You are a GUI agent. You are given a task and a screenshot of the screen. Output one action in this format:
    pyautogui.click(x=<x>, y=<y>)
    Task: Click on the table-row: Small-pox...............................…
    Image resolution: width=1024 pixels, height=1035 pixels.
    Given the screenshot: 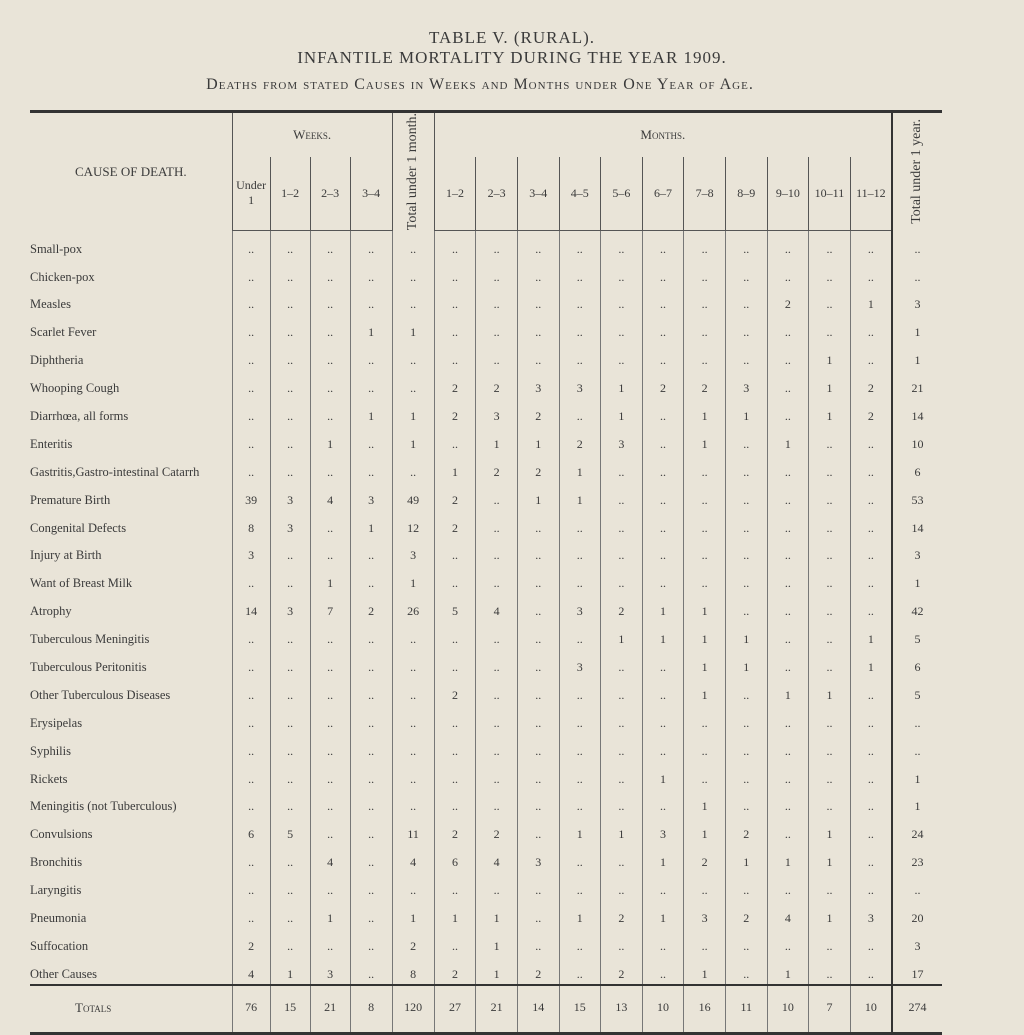 What is the action you would take?
    pyautogui.click(x=486, y=244)
    